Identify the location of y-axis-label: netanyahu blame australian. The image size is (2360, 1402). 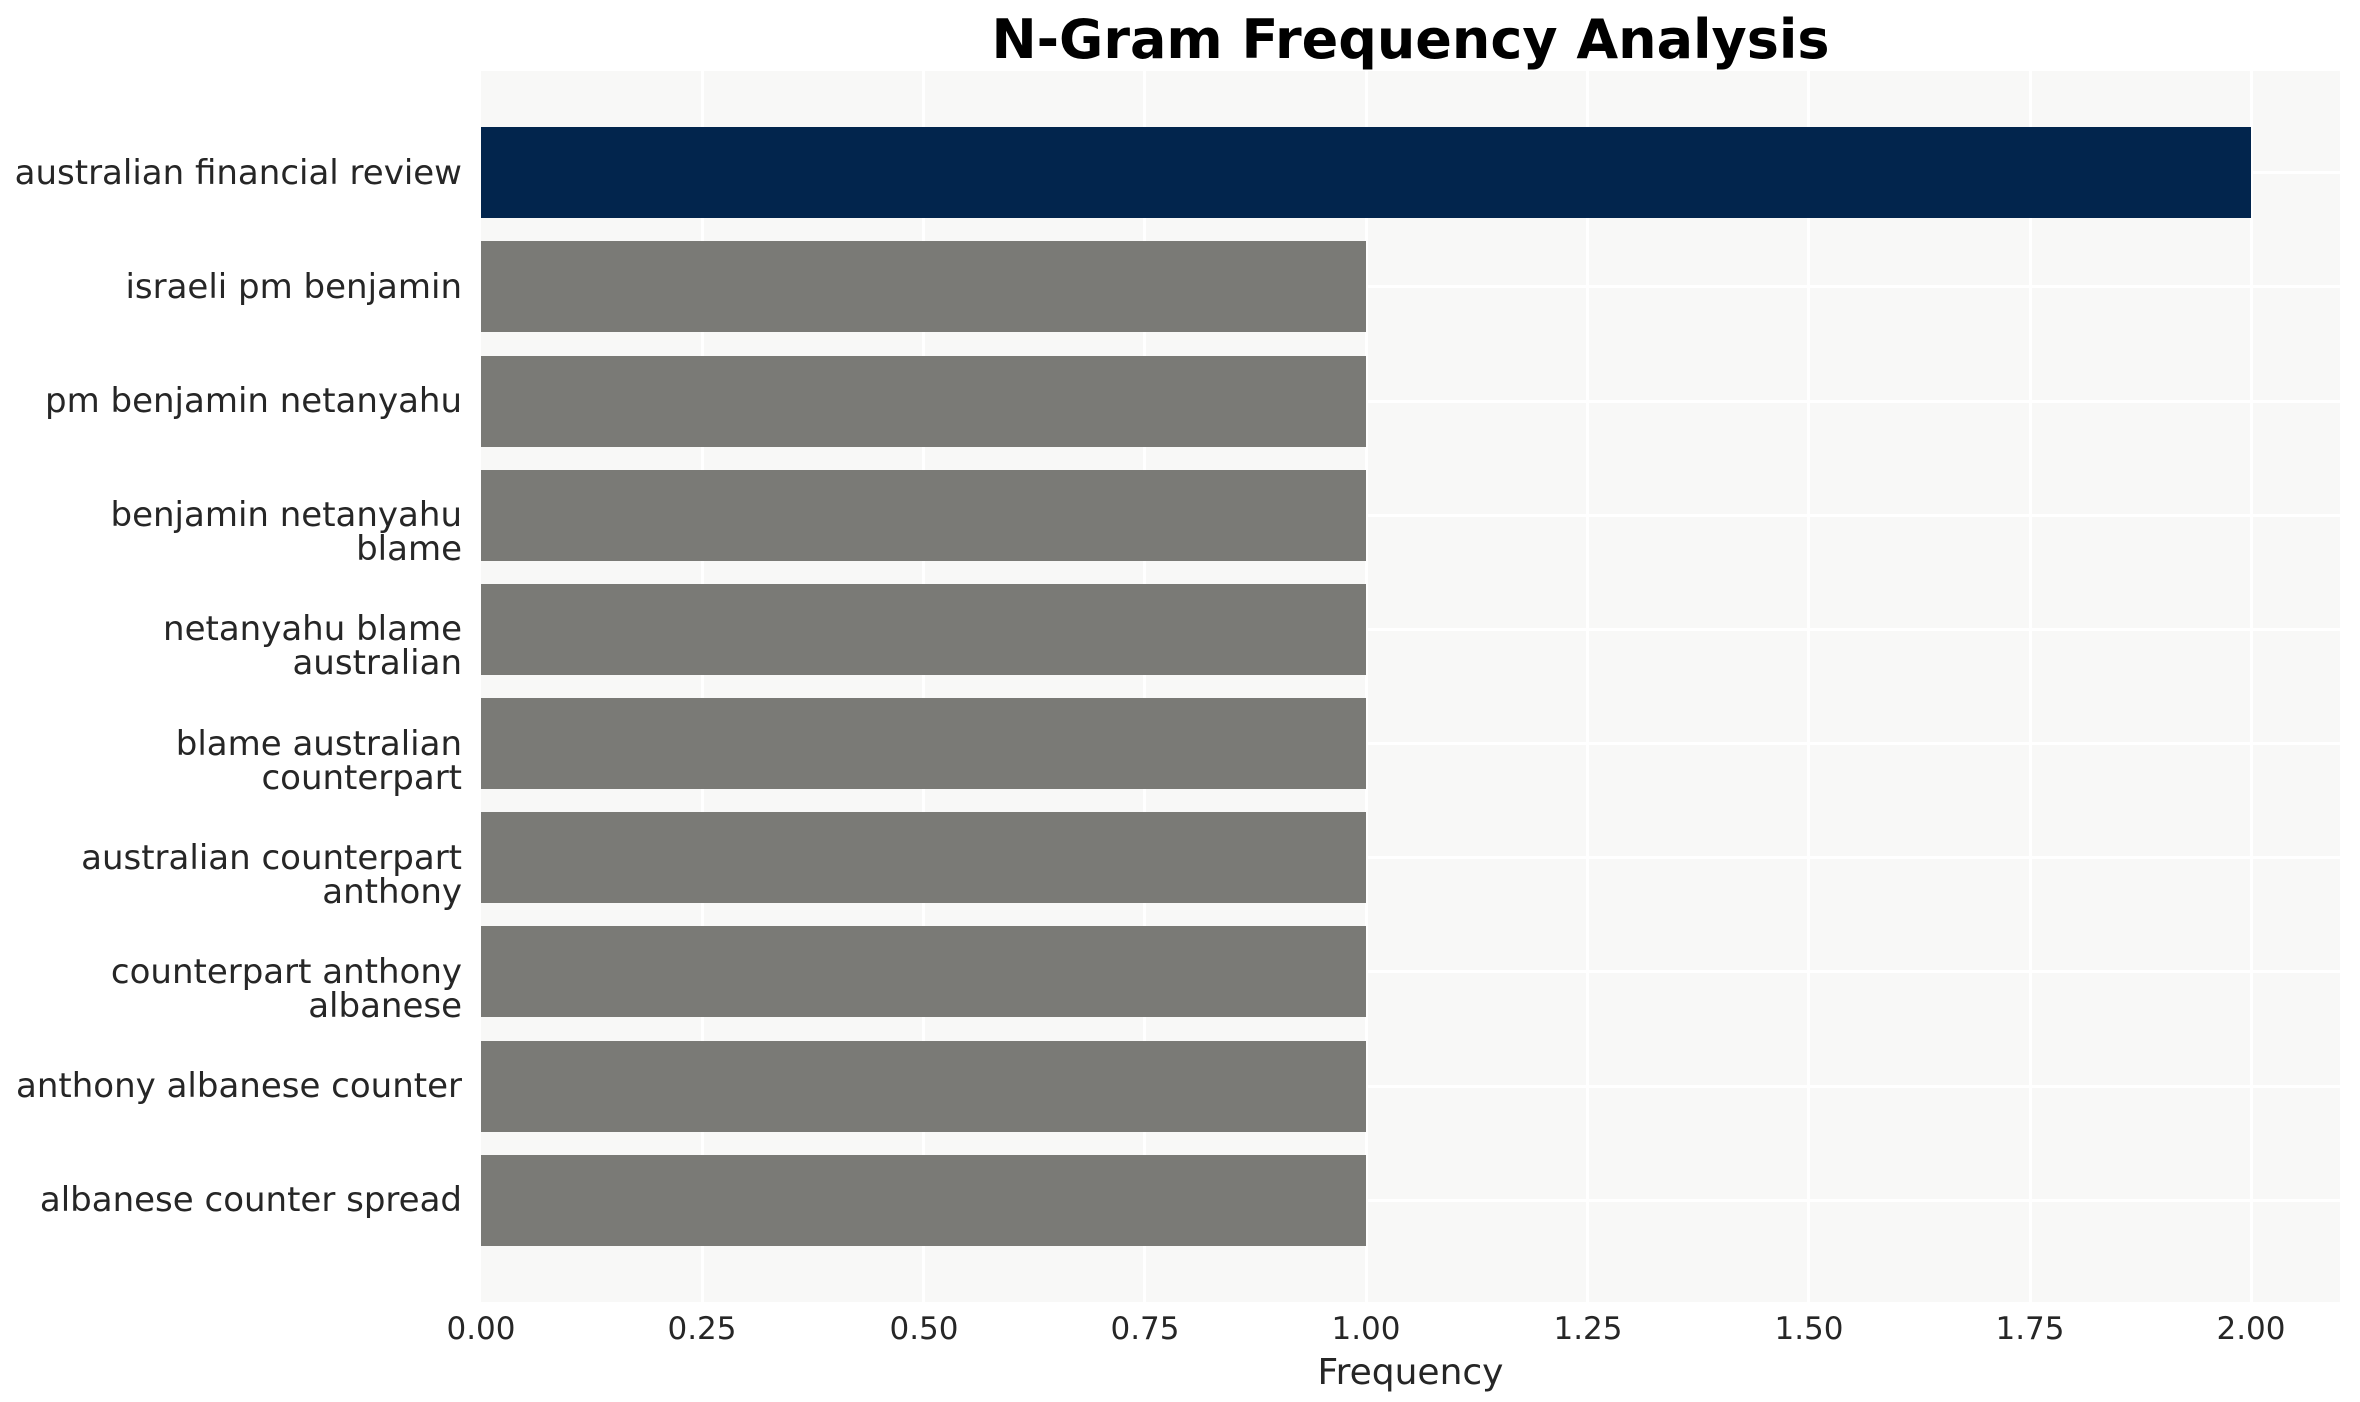
(312, 646).